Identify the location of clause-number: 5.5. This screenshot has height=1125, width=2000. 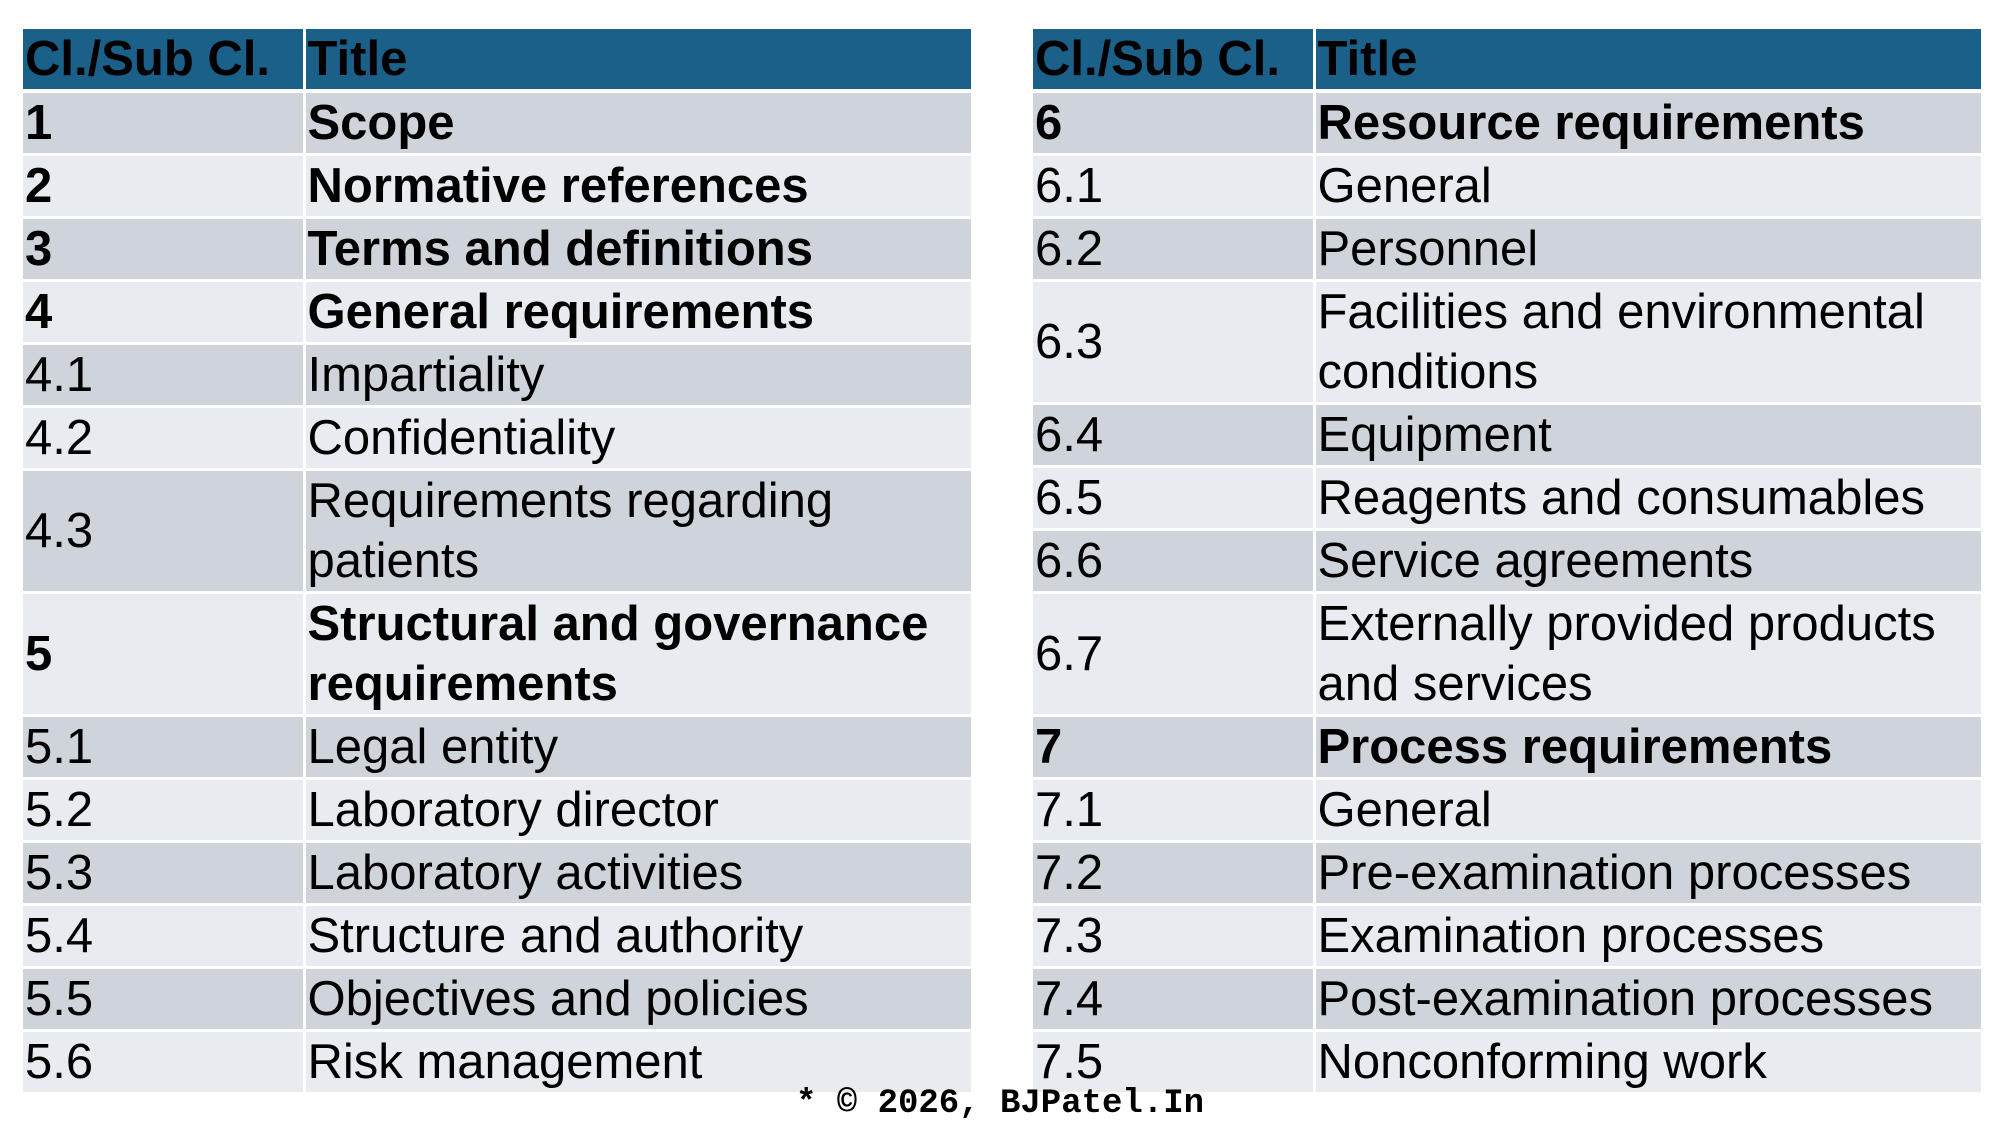
(164, 999).